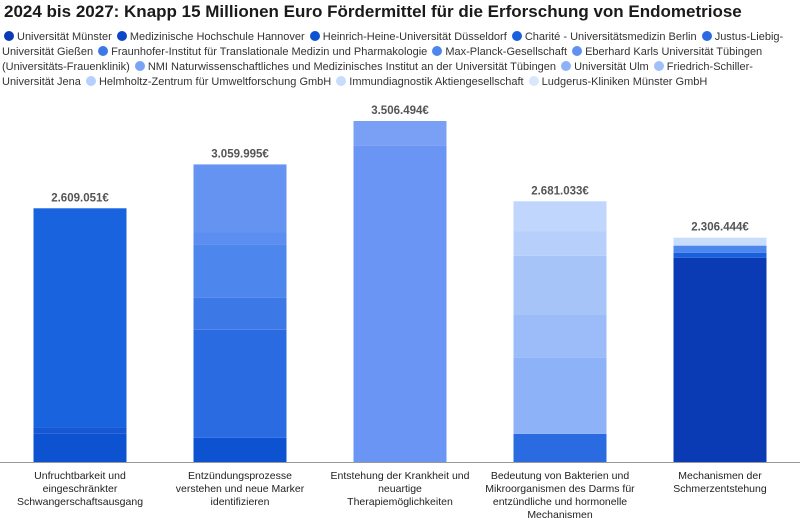 The height and width of the screenshot is (522, 800). What do you see at coordinates (720, 482) in the screenshot?
I see `x-tick-label: Mechanismen der Schmerzentstehung` at bounding box center [720, 482].